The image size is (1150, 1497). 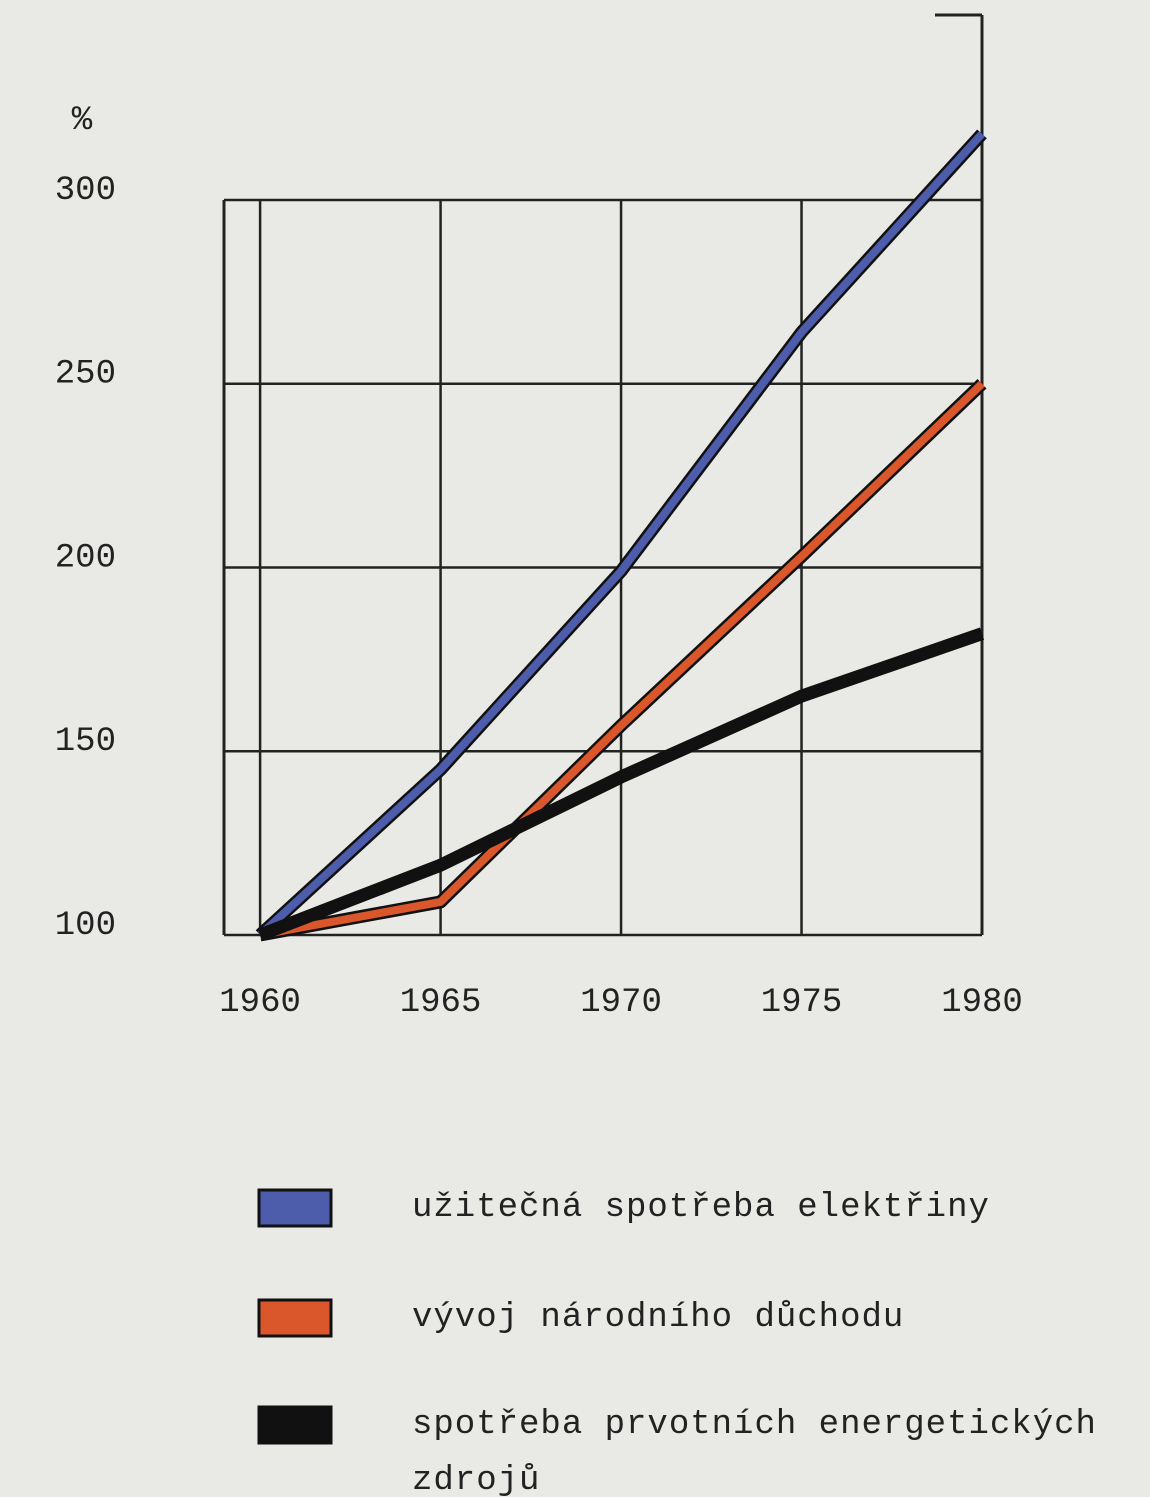 What do you see at coordinates (621, 784) in the screenshot?
I see `line` at bounding box center [621, 784].